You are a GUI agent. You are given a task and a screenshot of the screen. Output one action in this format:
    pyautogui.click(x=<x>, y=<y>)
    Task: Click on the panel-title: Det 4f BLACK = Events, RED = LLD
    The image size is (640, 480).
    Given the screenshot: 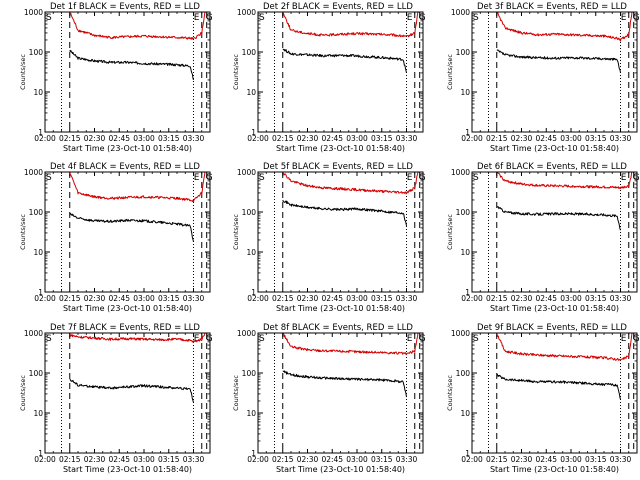 What is the action you would take?
    pyautogui.click(x=125, y=167)
    